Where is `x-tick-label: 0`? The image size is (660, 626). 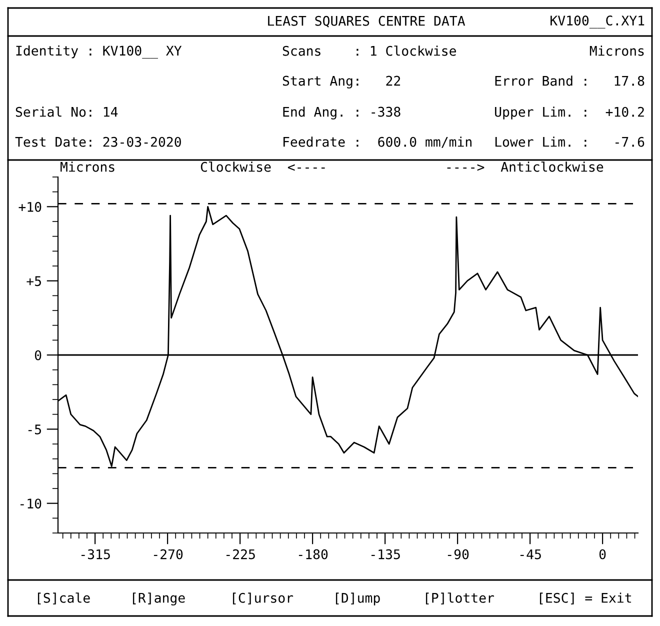 x-tick-label: 0 is located at coordinates (602, 554).